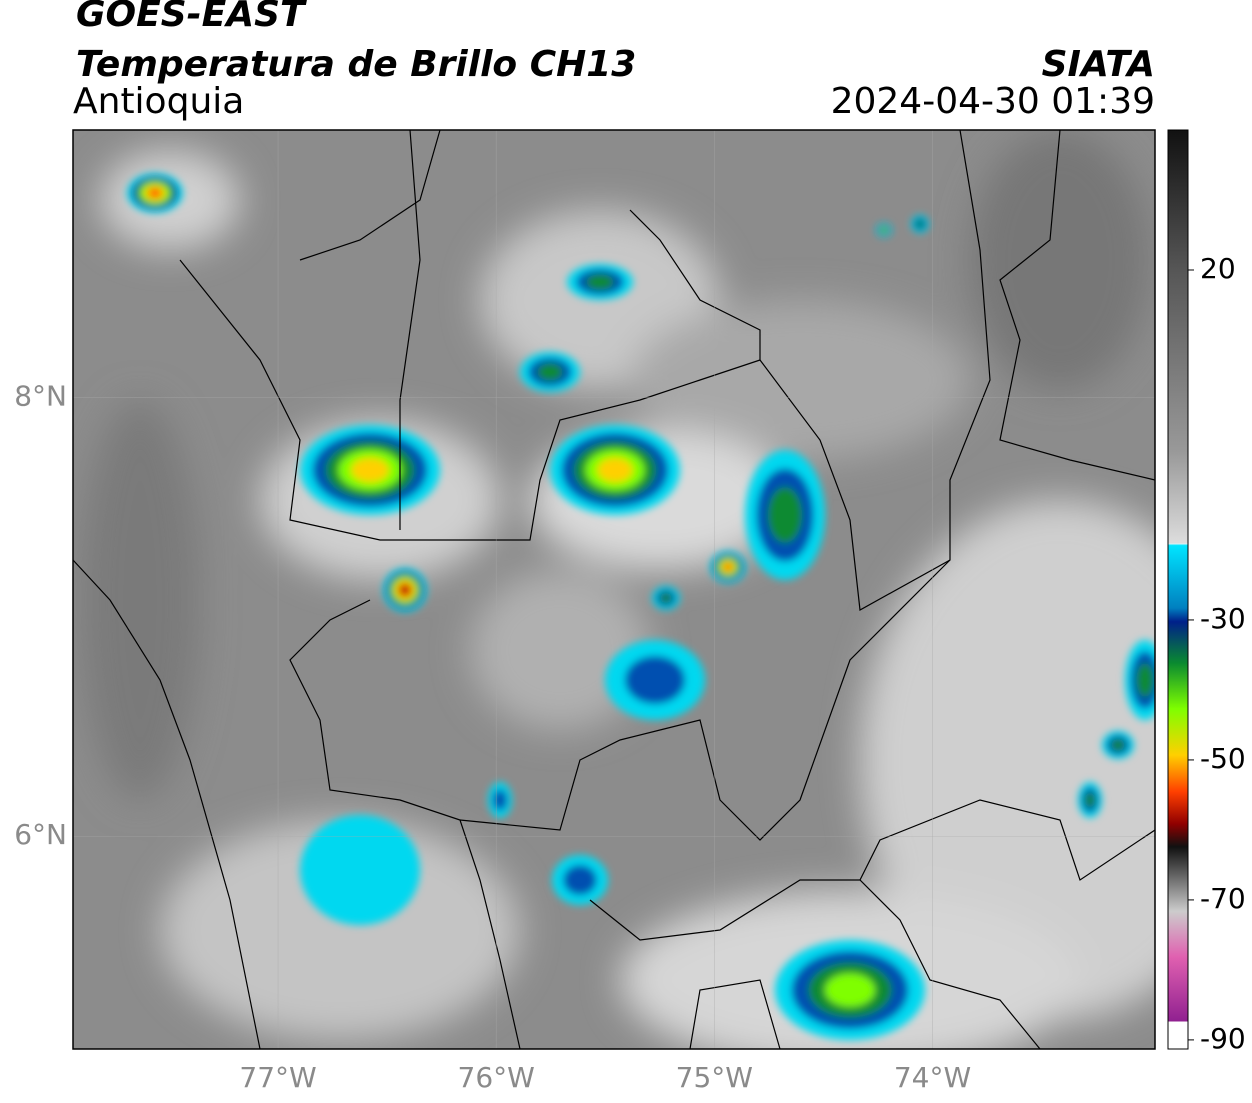  I want to click on x-tick-label: 76°W, so click(496, 1077).